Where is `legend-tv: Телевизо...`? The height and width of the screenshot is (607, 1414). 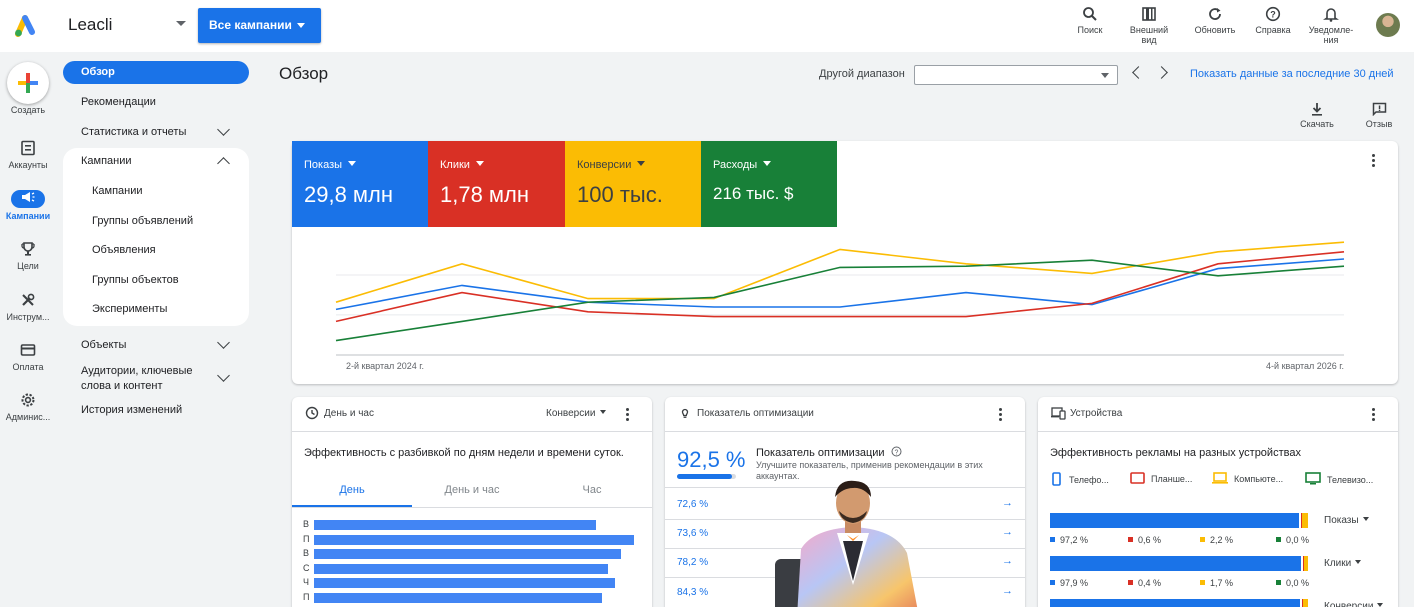 legend-tv: Телевизо... is located at coordinates (1339, 478).